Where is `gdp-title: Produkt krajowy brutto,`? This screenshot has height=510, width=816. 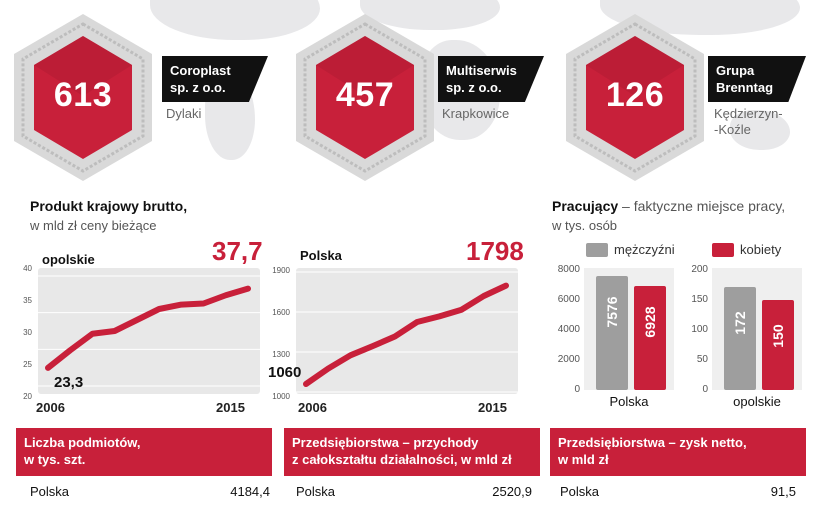 gdp-title: Produkt krajowy brutto, is located at coordinates (109, 206).